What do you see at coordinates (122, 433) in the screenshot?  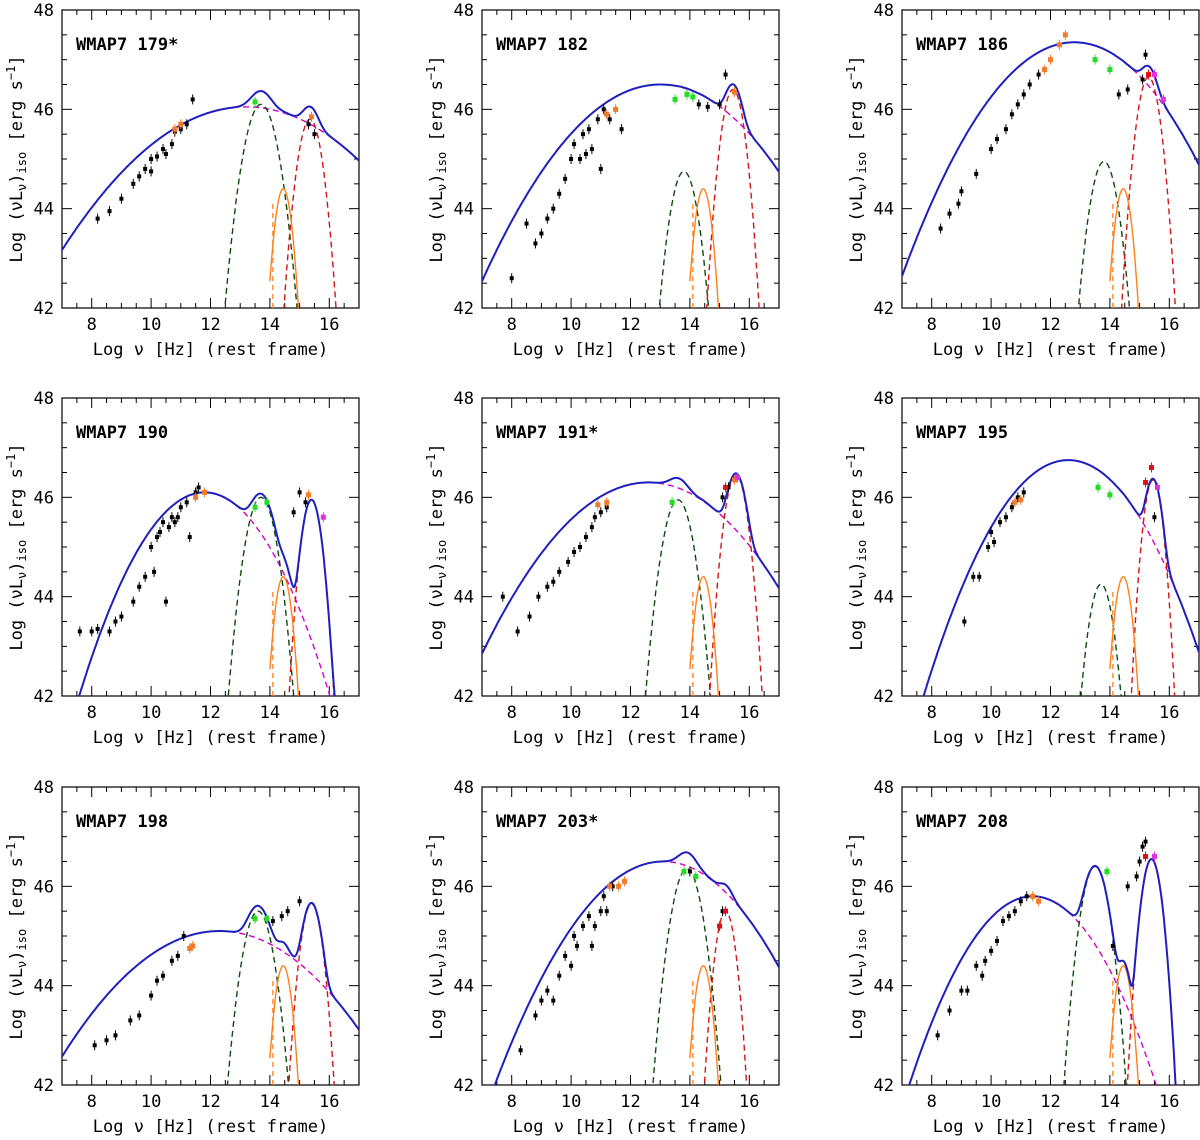 I see `panel-title: WMAP7 190` at bounding box center [122, 433].